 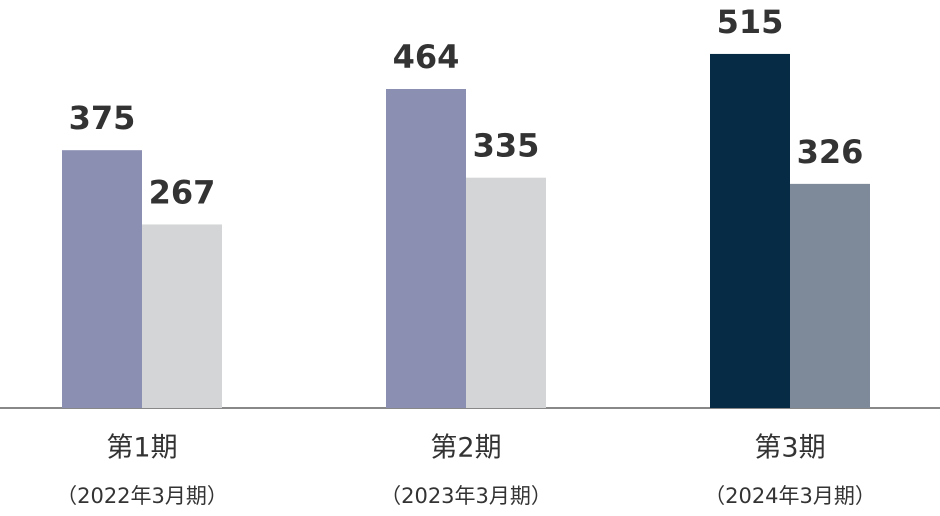 What do you see at coordinates (142, 496) in the screenshot?
I see `x-tick-note: （2022年3月期）` at bounding box center [142, 496].